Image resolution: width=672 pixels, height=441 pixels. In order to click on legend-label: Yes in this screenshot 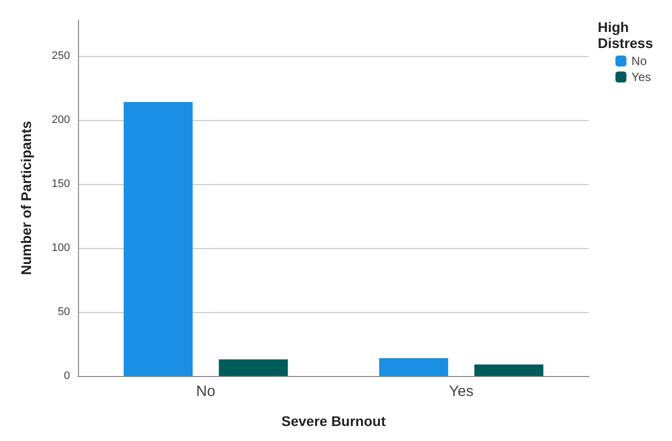, I will do `click(641, 77)`.